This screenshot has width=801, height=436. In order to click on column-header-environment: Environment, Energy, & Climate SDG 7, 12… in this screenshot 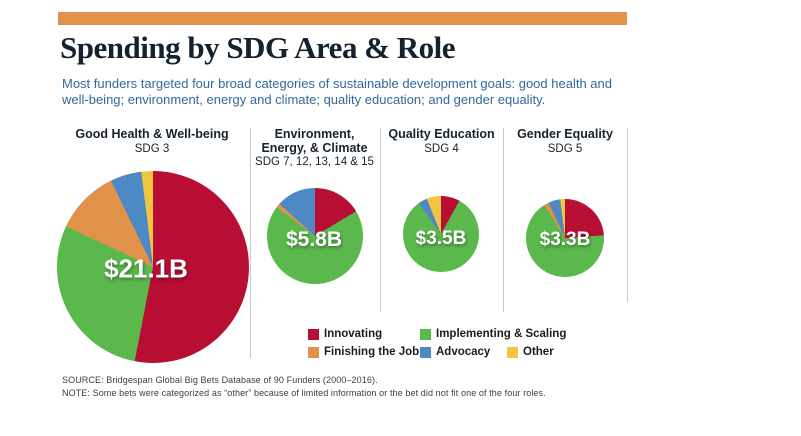, I will do `click(314, 148)`.